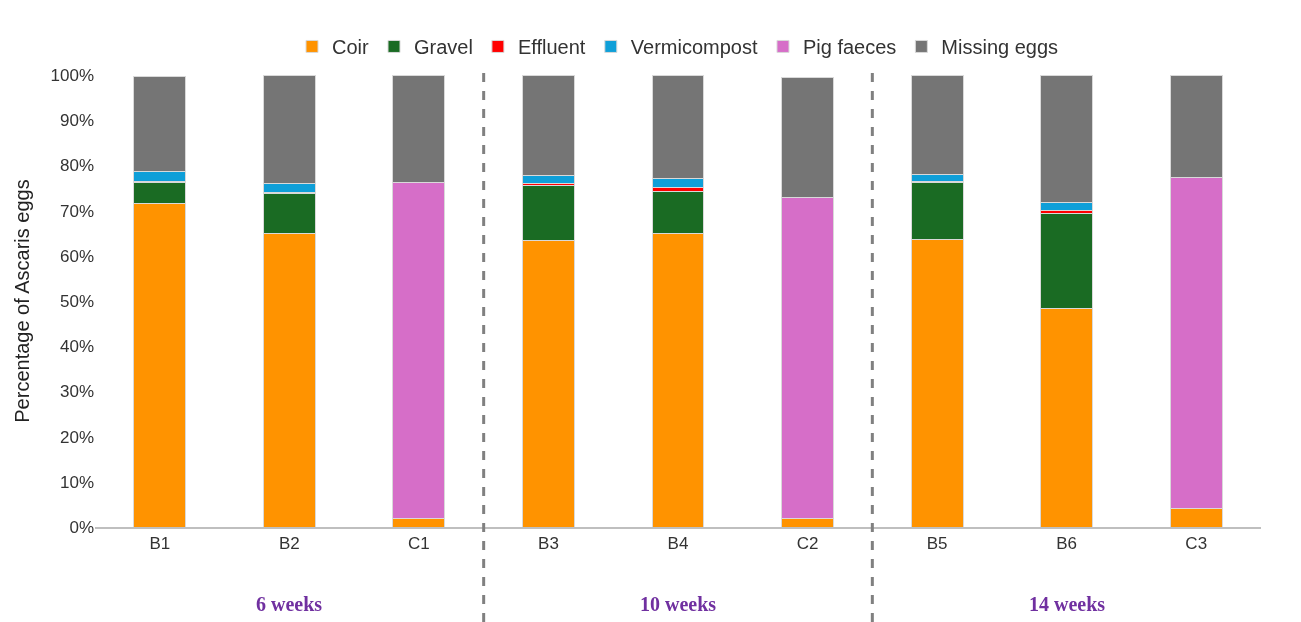  What do you see at coordinates (76, 211) in the screenshot?
I see `y-tick-label: 70%` at bounding box center [76, 211].